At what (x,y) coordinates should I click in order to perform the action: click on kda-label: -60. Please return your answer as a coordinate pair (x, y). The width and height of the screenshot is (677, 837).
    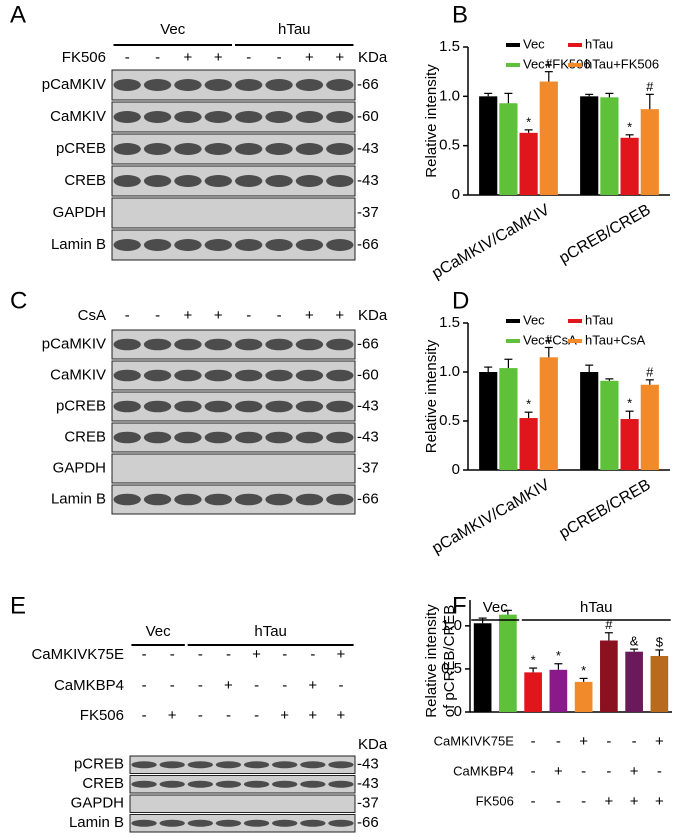
    Looking at the image, I should click on (368, 374).